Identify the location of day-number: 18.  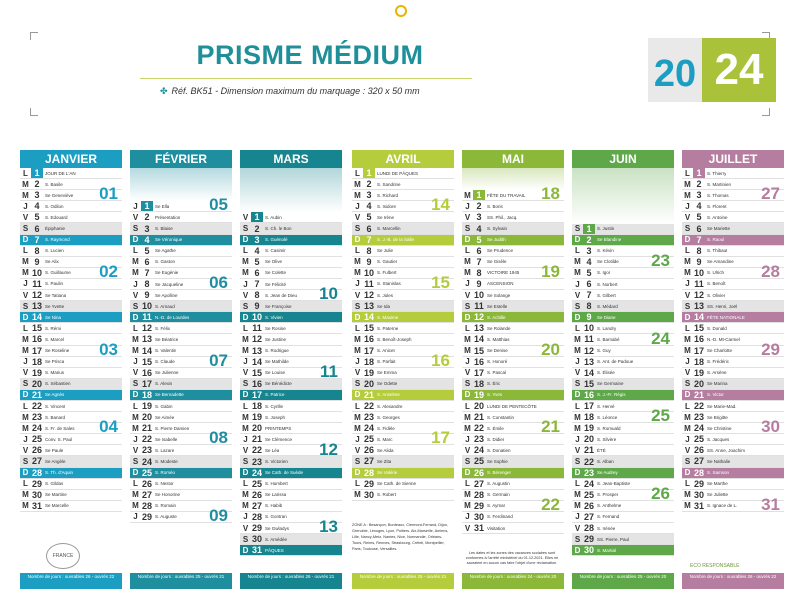
(478, 383).